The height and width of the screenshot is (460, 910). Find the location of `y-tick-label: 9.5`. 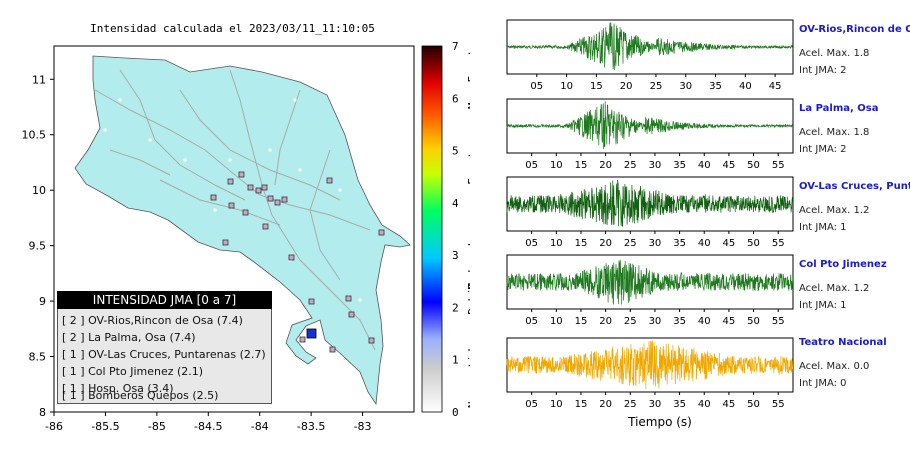

y-tick-label: 9.5 is located at coordinates (38, 246).